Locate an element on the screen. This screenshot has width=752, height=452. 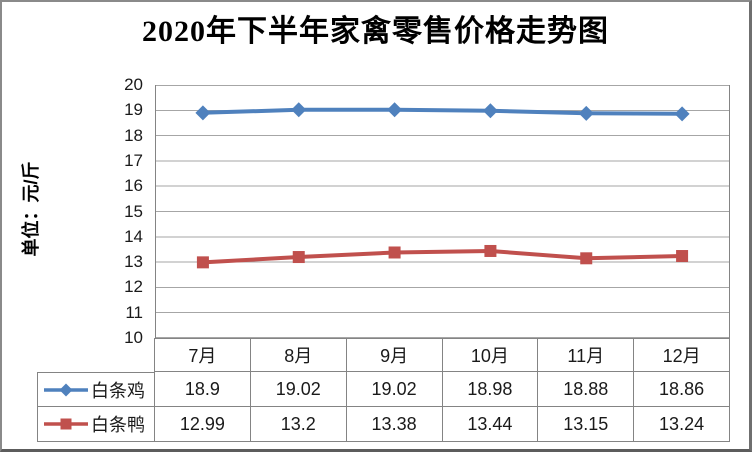
value-cell: 18.9 is located at coordinates (203, 389).